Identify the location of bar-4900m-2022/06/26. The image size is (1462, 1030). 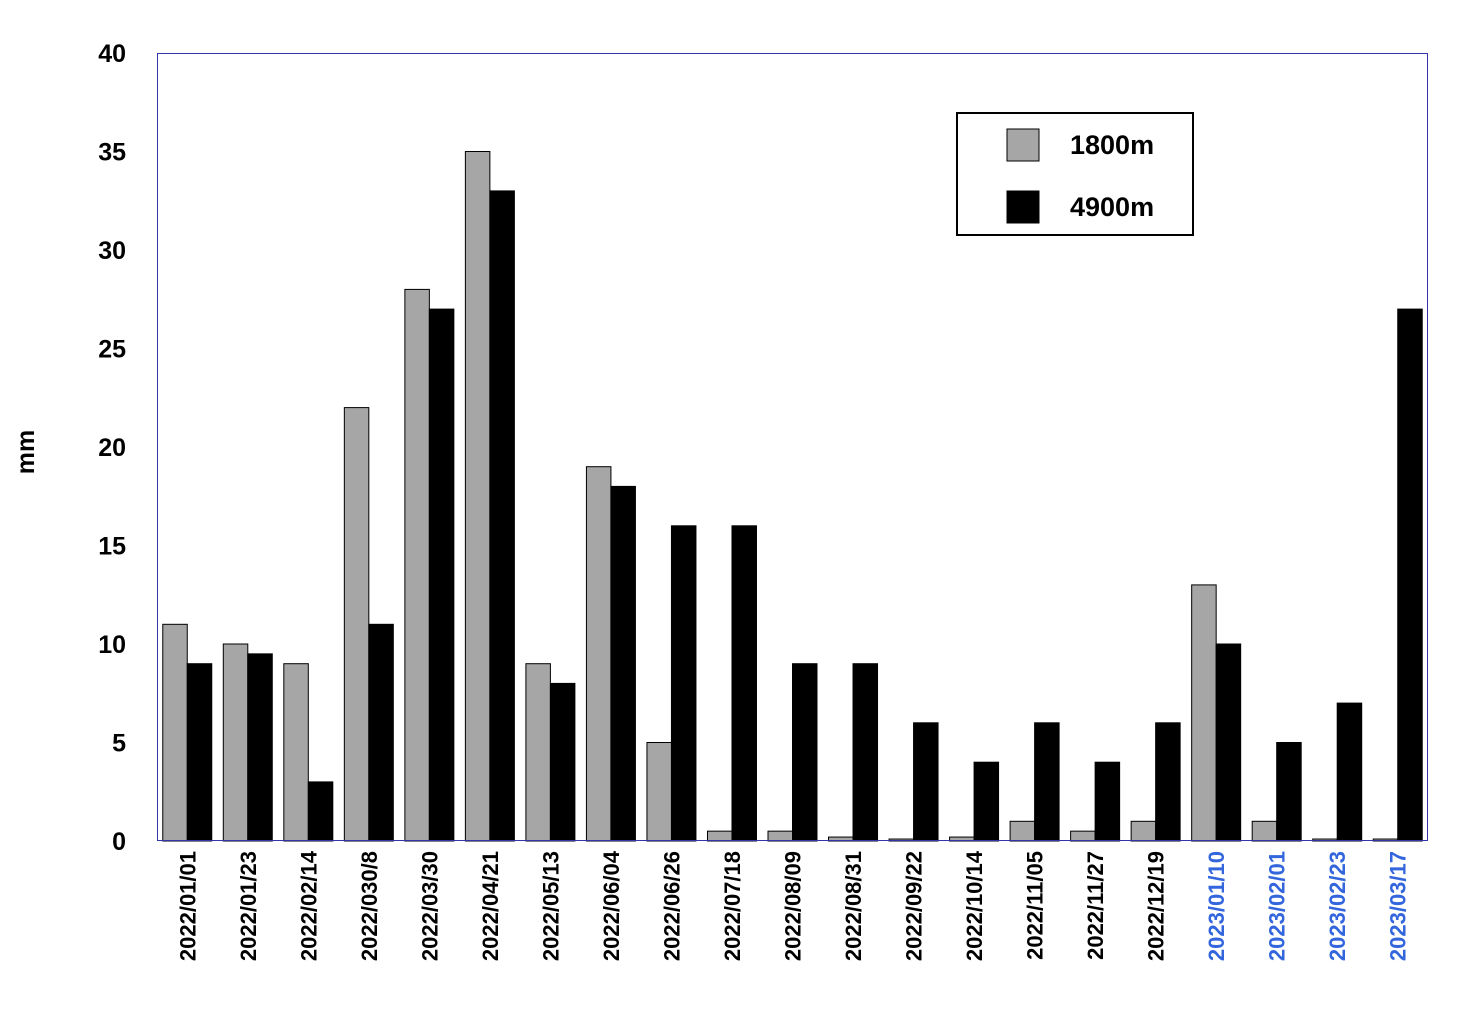
(683, 683).